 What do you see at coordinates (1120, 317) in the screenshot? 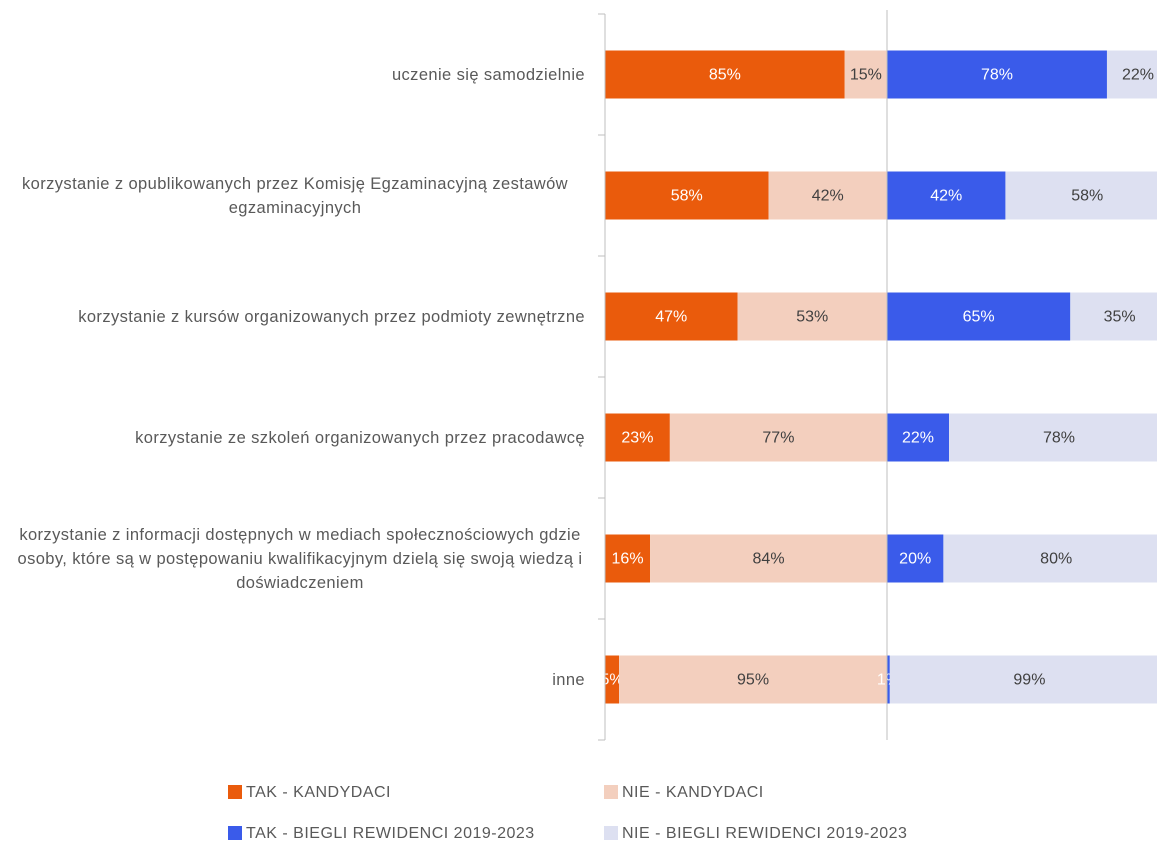
I see `value-label: 35%` at bounding box center [1120, 317].